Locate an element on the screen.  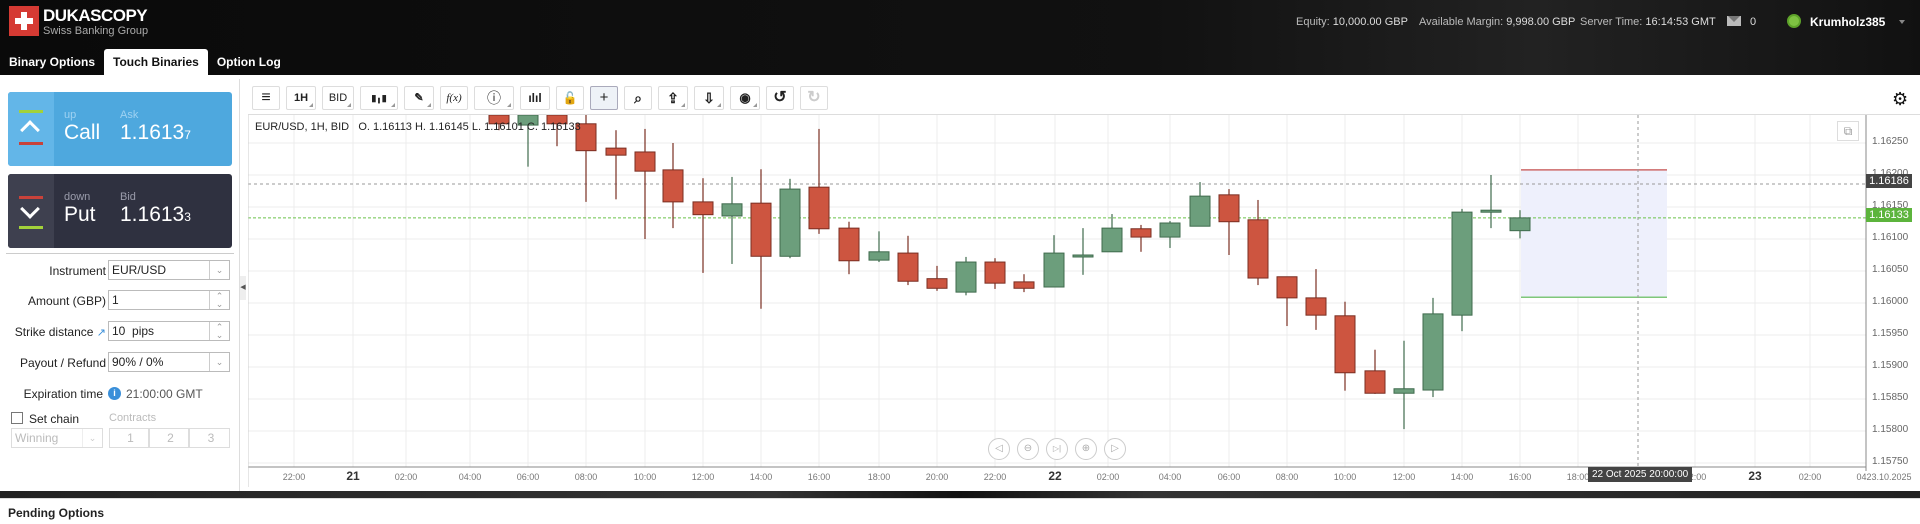
margin-value: 9,998.00 GBP is located at coordinates (1541, 22).